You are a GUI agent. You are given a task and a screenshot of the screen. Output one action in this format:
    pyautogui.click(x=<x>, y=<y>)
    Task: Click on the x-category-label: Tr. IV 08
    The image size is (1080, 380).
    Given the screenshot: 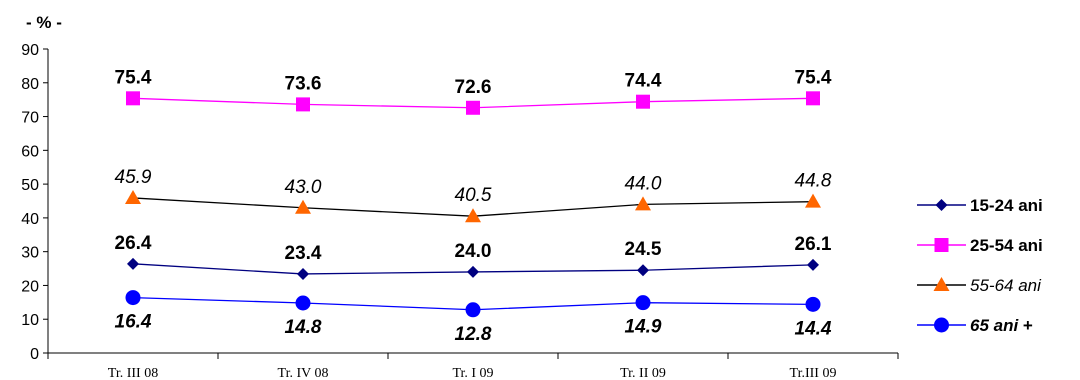 What is the action you would take?
    pyautogui.click(x=303, y=373)
    